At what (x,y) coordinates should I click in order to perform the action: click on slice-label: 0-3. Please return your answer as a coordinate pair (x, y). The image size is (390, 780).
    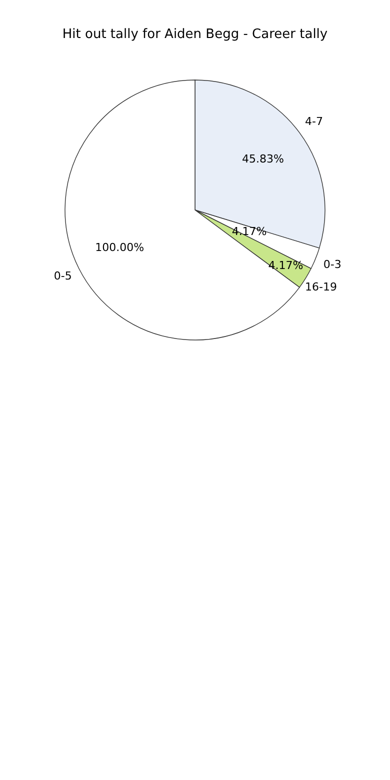
    Looking at the image, I should click on (332, 265).